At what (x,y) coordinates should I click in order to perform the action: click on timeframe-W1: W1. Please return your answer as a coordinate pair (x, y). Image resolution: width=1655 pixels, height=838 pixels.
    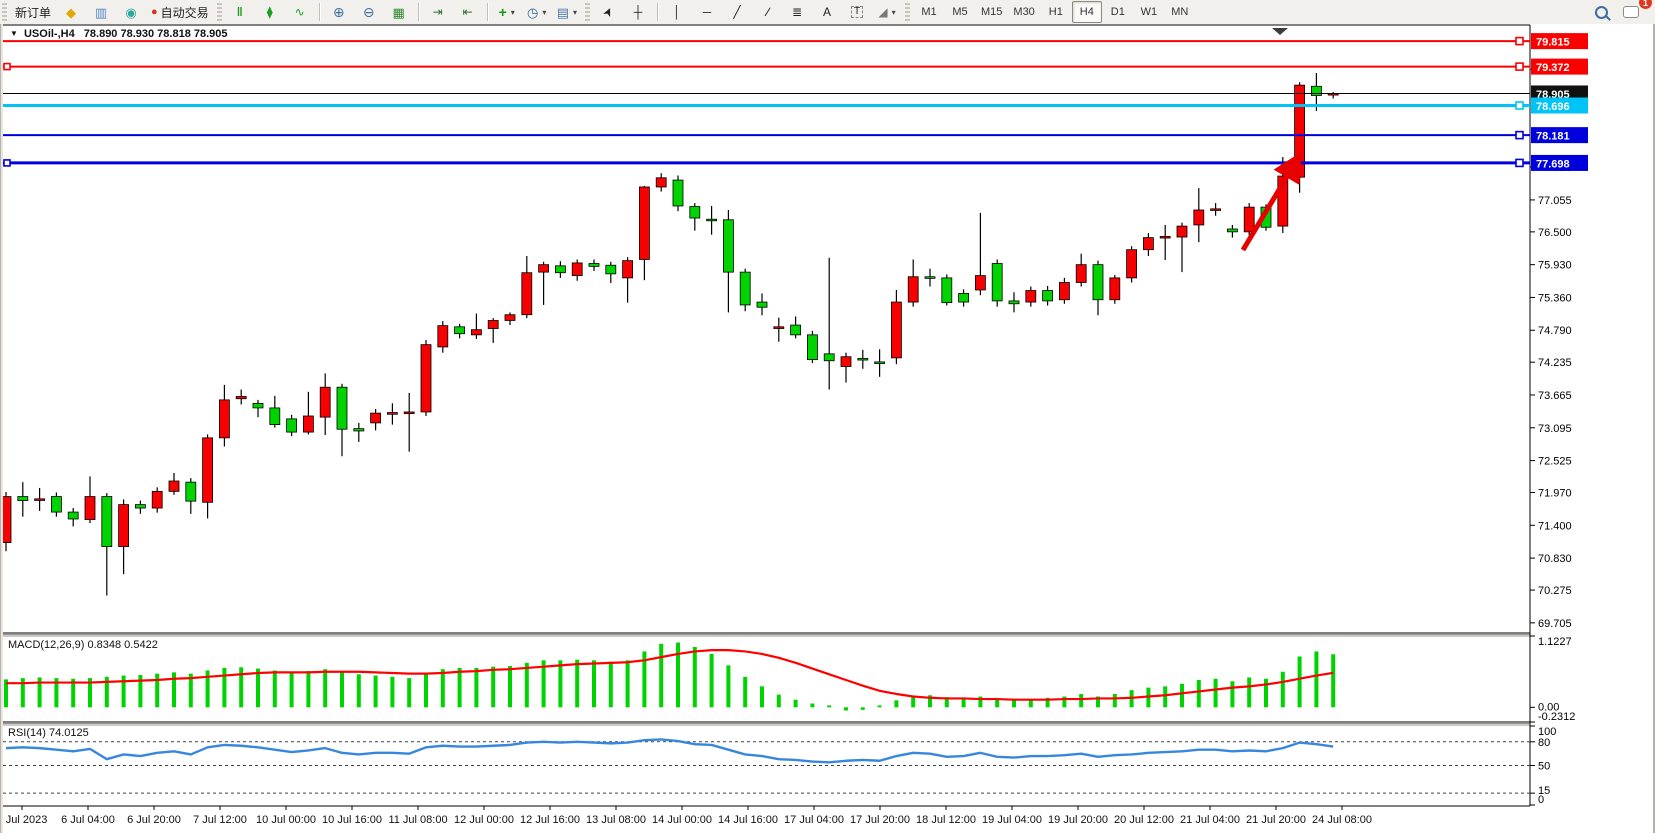
    Looking at the image, I should click on (1149, 12).